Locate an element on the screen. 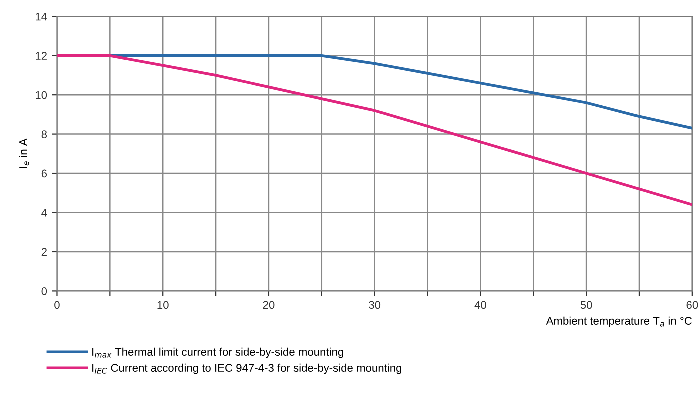  y-tick-label: 4 is located at coordinates (45, 213).